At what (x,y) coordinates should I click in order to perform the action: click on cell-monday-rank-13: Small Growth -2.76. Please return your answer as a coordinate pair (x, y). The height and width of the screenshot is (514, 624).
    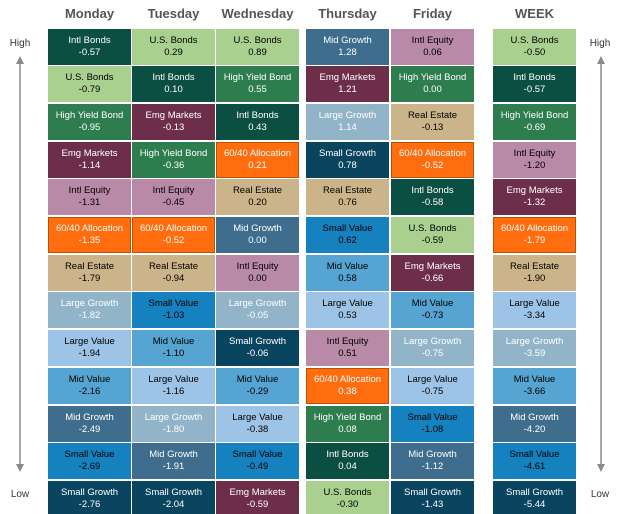
    Looking at the image, I should click on (89, 497).